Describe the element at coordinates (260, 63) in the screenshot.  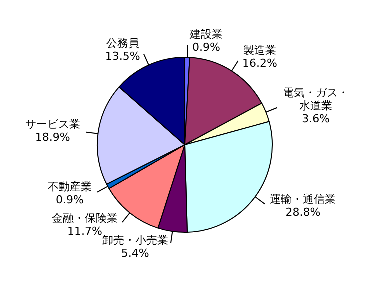
I see `data-label: 16.2%` at that location.